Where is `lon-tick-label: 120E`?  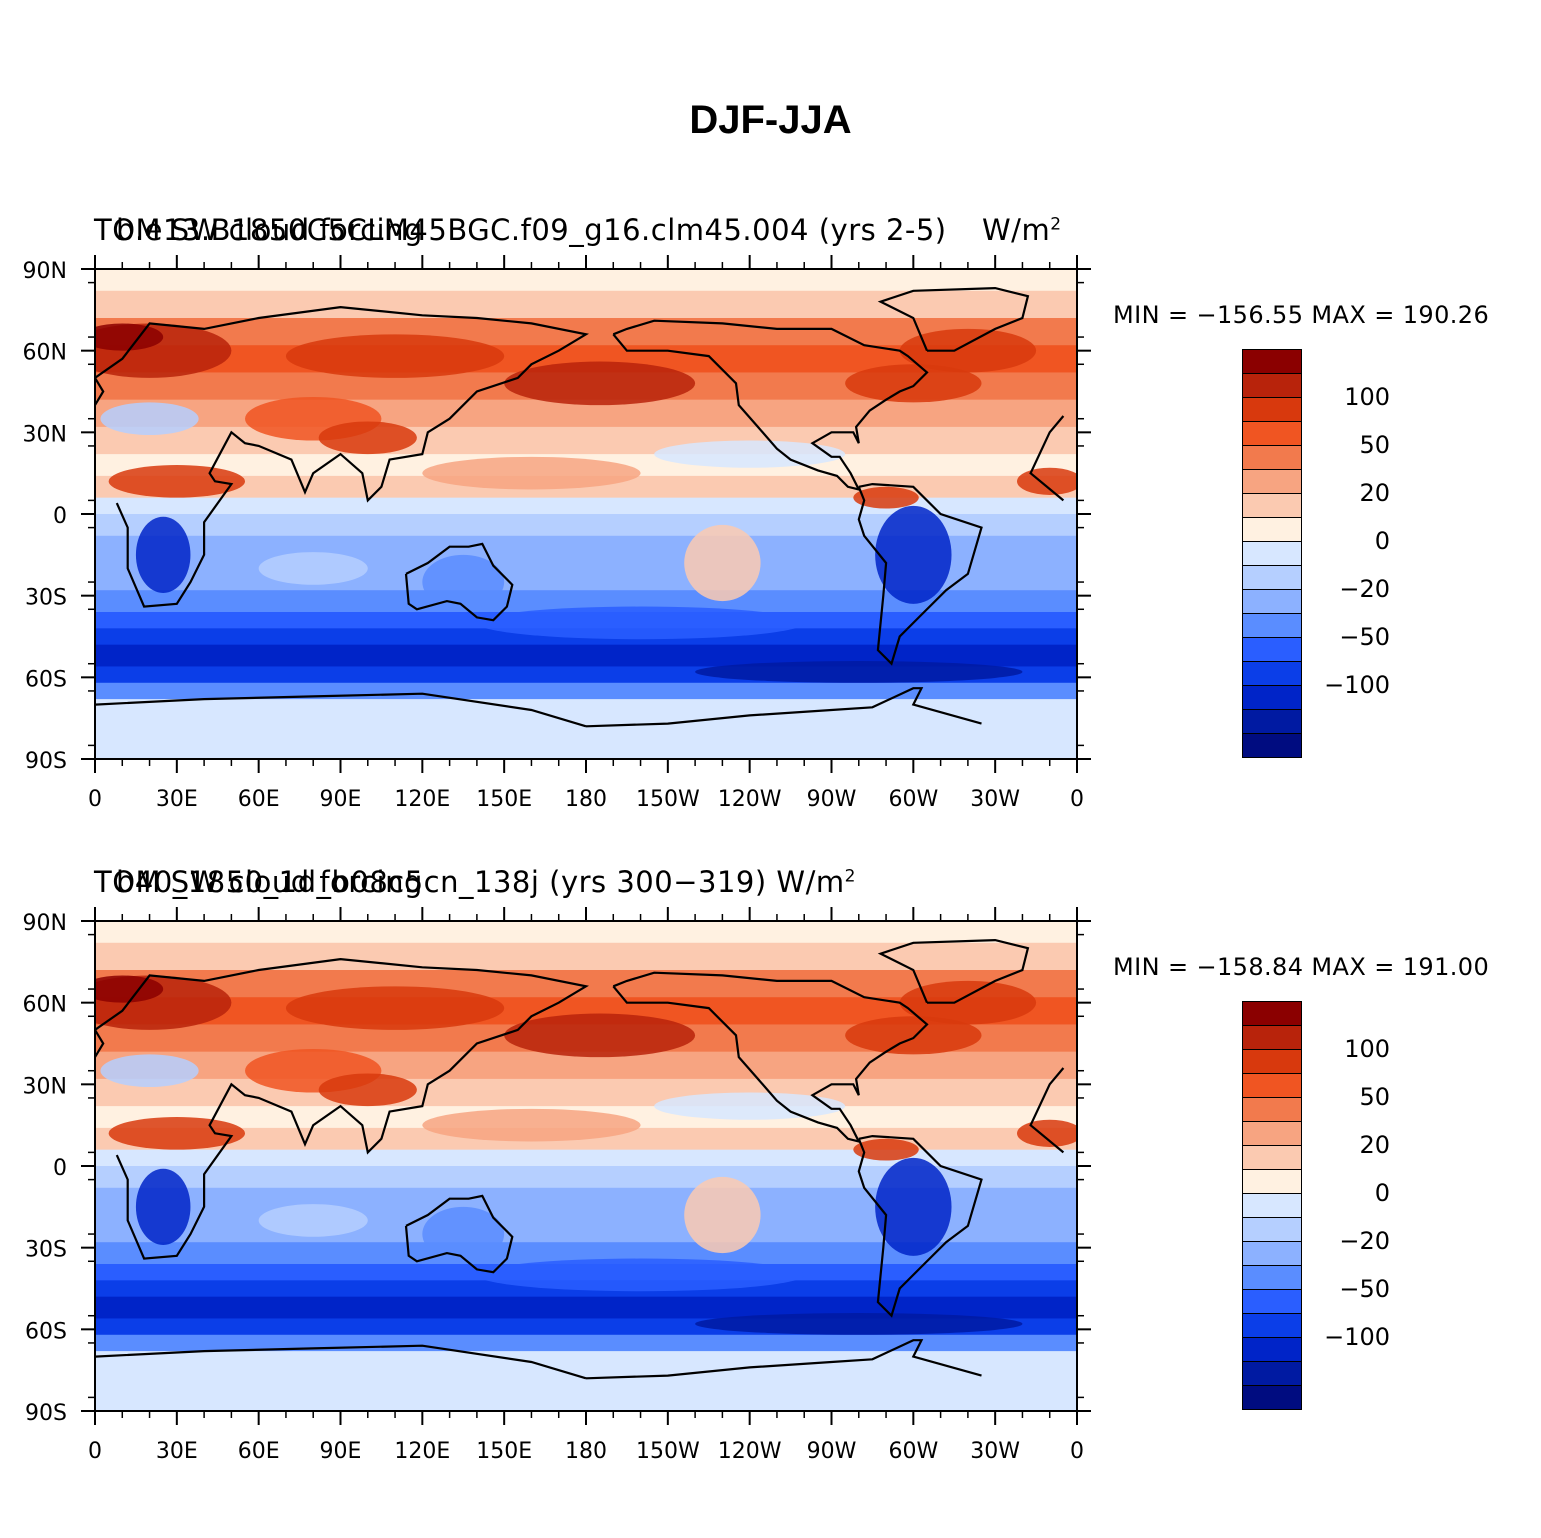
lon-tick-label: 120E is located at coordinates (422, 799).